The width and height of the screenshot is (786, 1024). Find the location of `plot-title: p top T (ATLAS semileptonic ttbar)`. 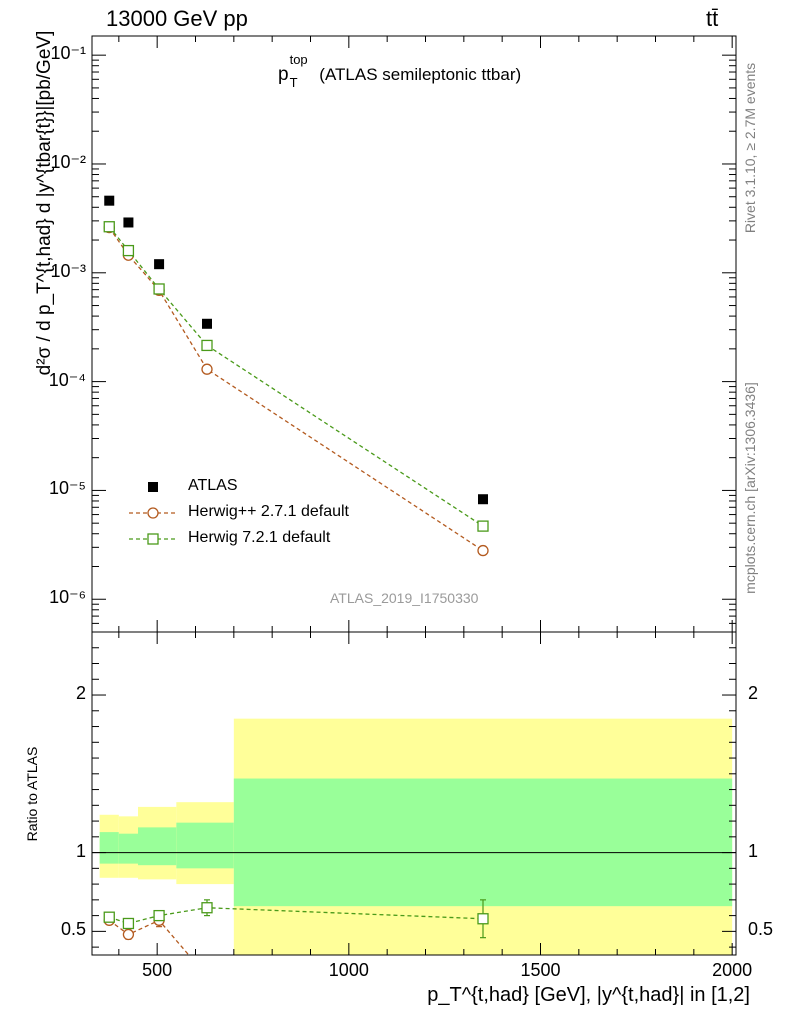

plot-title: p top T (ATLAS semileptonic ttbar) is located at coordinates (400, 71).